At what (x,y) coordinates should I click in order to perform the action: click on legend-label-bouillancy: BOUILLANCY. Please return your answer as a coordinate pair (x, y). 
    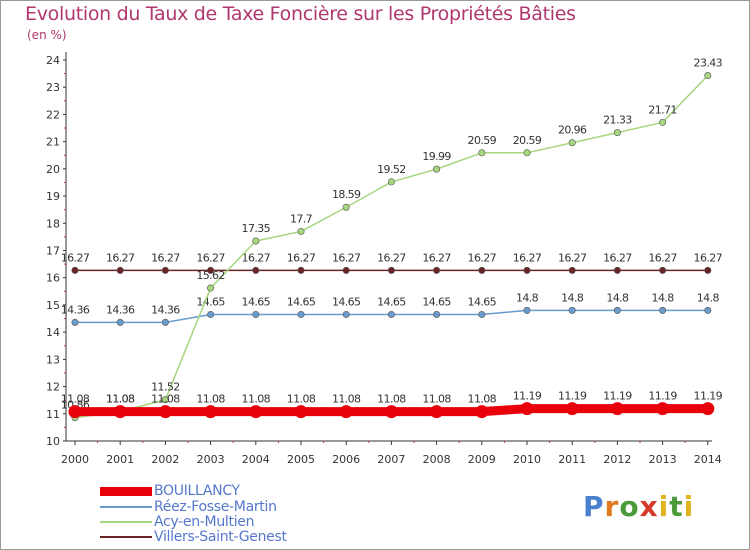
    Looking at the image, I should click on (197, 491).